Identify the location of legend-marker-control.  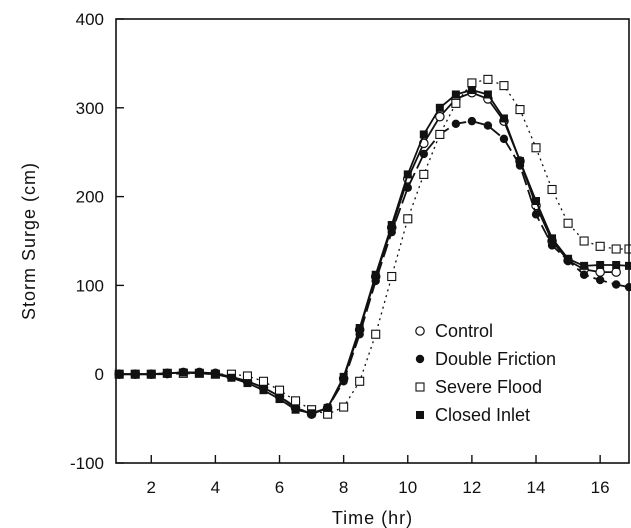
(420, 331).